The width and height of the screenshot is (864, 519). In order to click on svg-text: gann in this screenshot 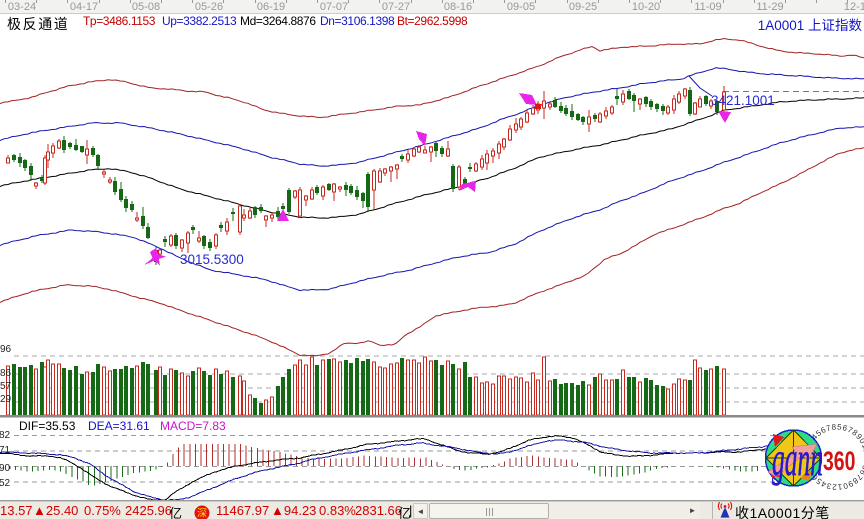, I will do `click(797, 459)`.